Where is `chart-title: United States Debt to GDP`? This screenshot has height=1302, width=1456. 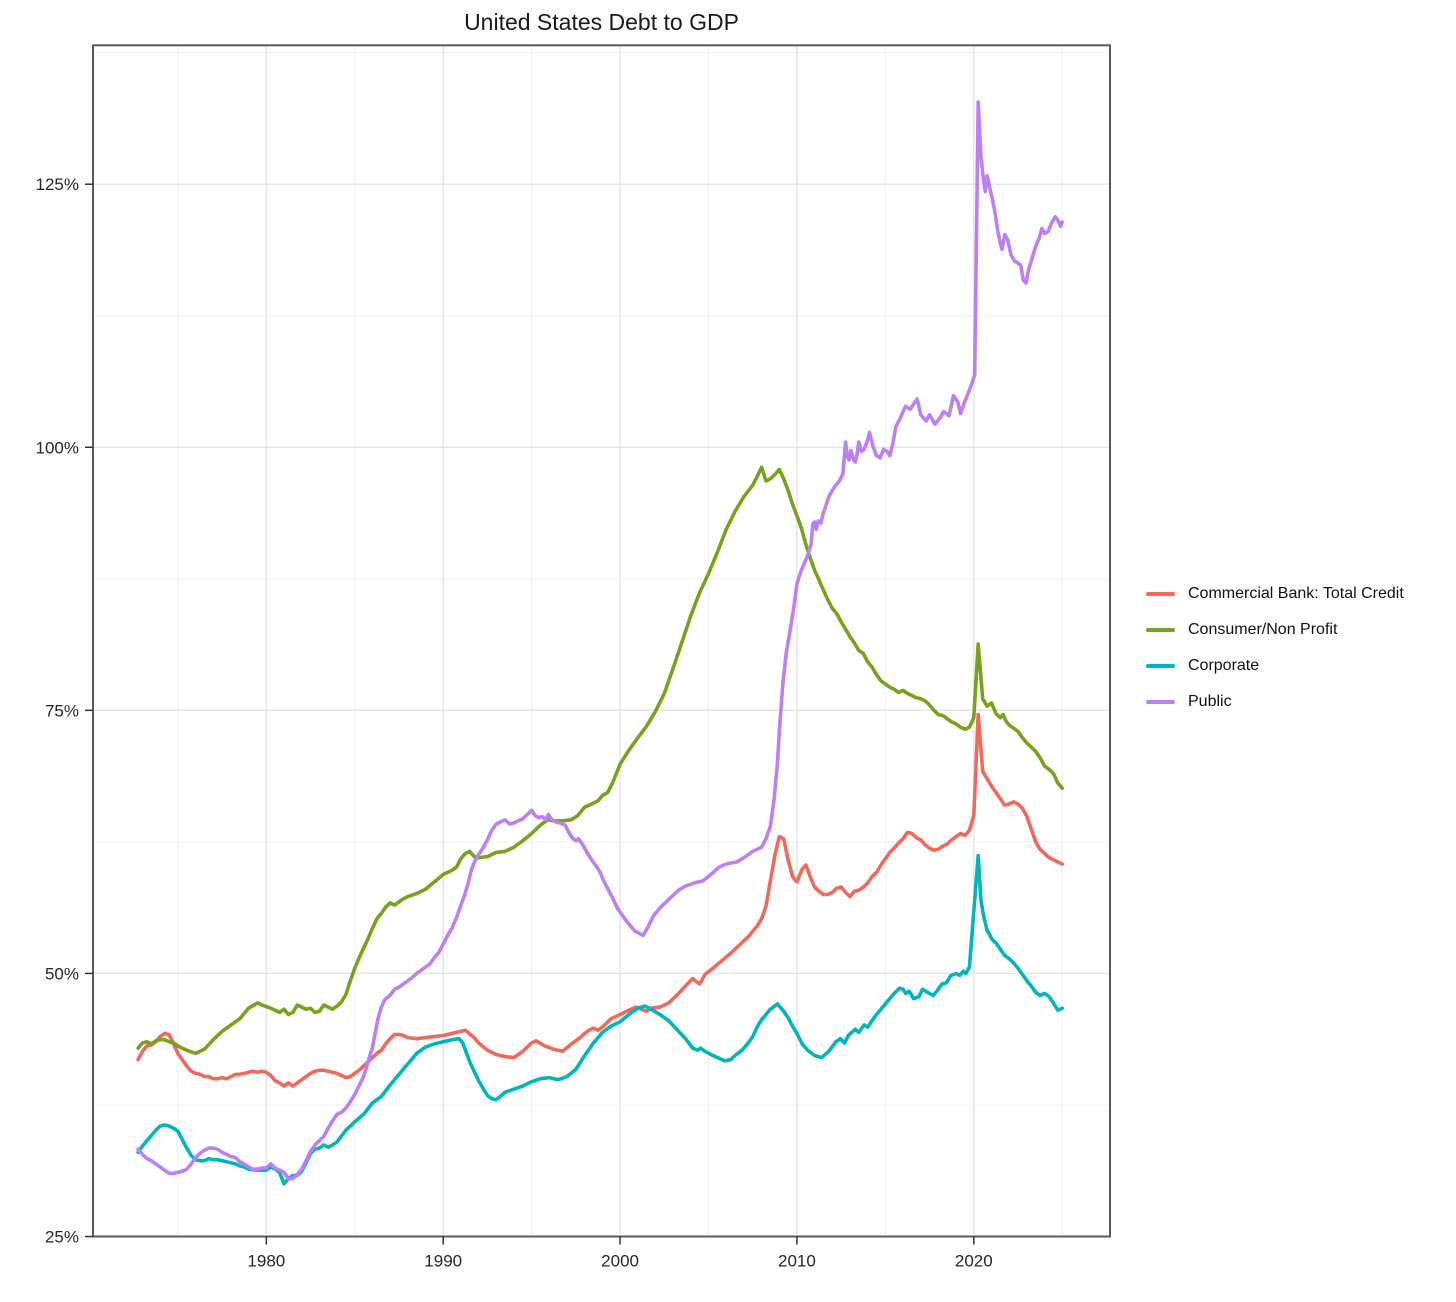 chart-title: United States Debt to GDP is located at coordinates (601, 22).